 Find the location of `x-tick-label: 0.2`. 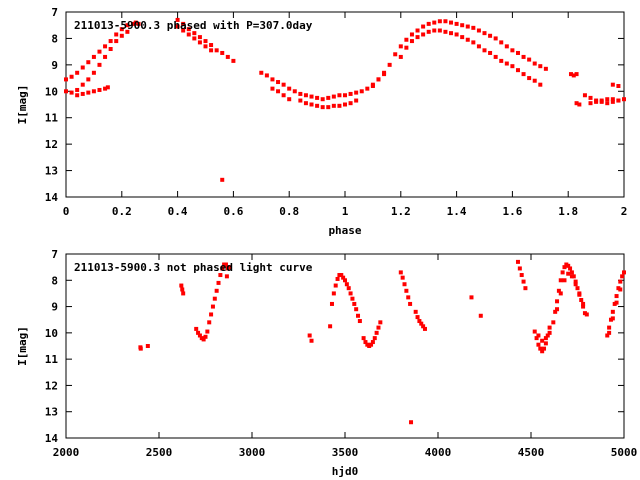

x-tick-label: 0.2 is located at coordinates (122, 211).